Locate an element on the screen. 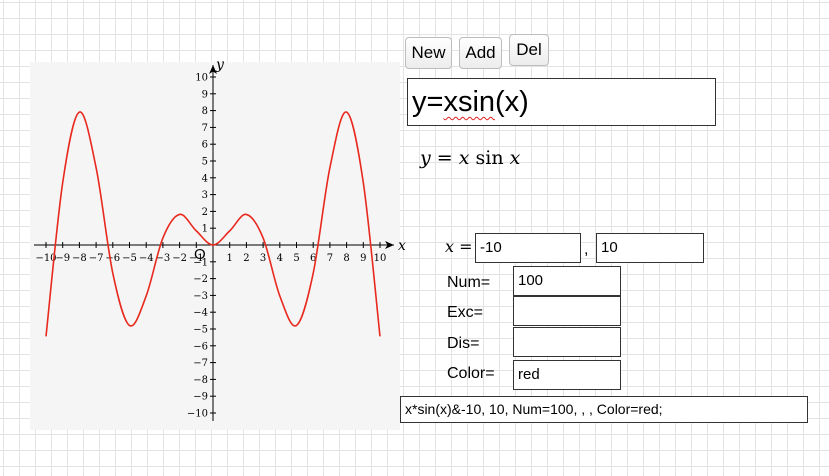 Image resolution: width=829 pixels, height=476 pixels. x-axis-arrow is located at coordinates (389, 245).